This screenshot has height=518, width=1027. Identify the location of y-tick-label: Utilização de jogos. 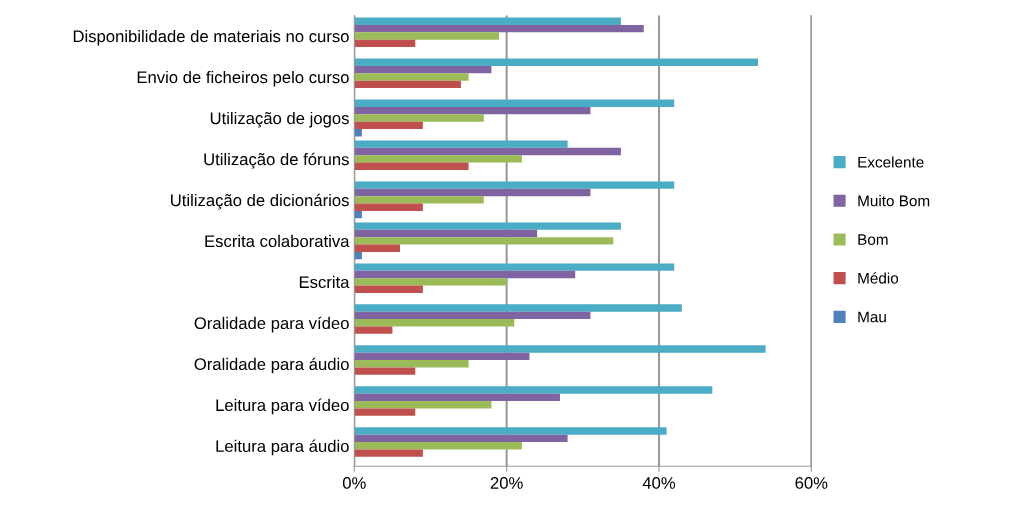
(279, 119).